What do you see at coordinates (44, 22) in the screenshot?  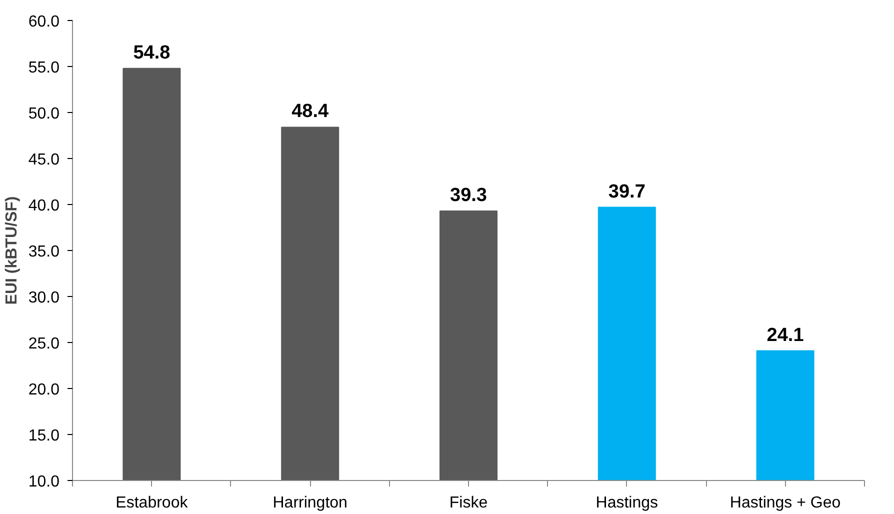 I see `y-tick-label: 60.0` at bounding box center [44, 22].